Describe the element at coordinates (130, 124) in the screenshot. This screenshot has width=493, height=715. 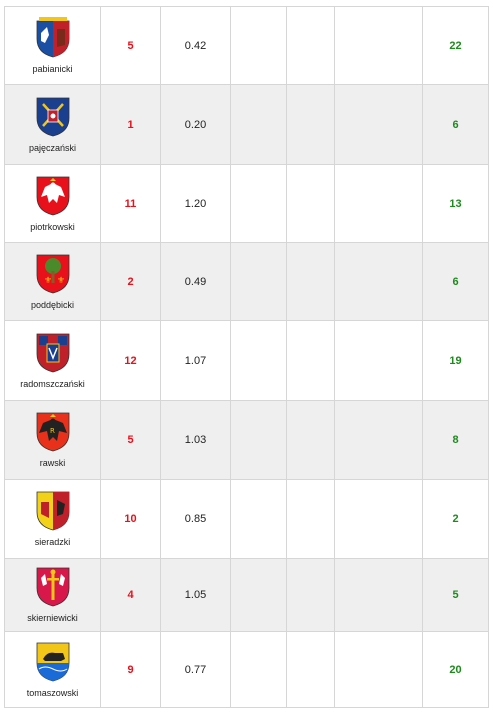
I see `red-count: 1` at that location.